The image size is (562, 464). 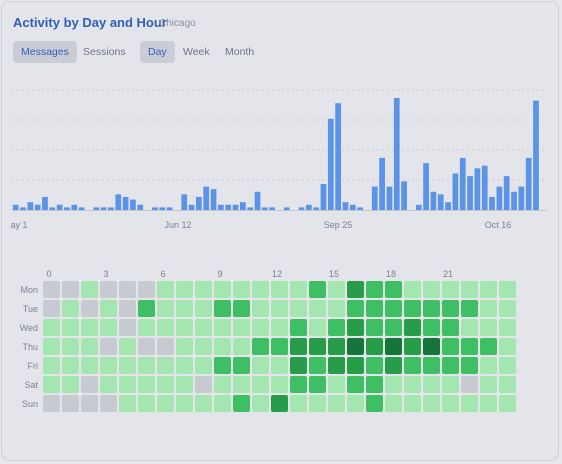 I want to click on tab-sessions: Sessions, so click(x=104, y=52).